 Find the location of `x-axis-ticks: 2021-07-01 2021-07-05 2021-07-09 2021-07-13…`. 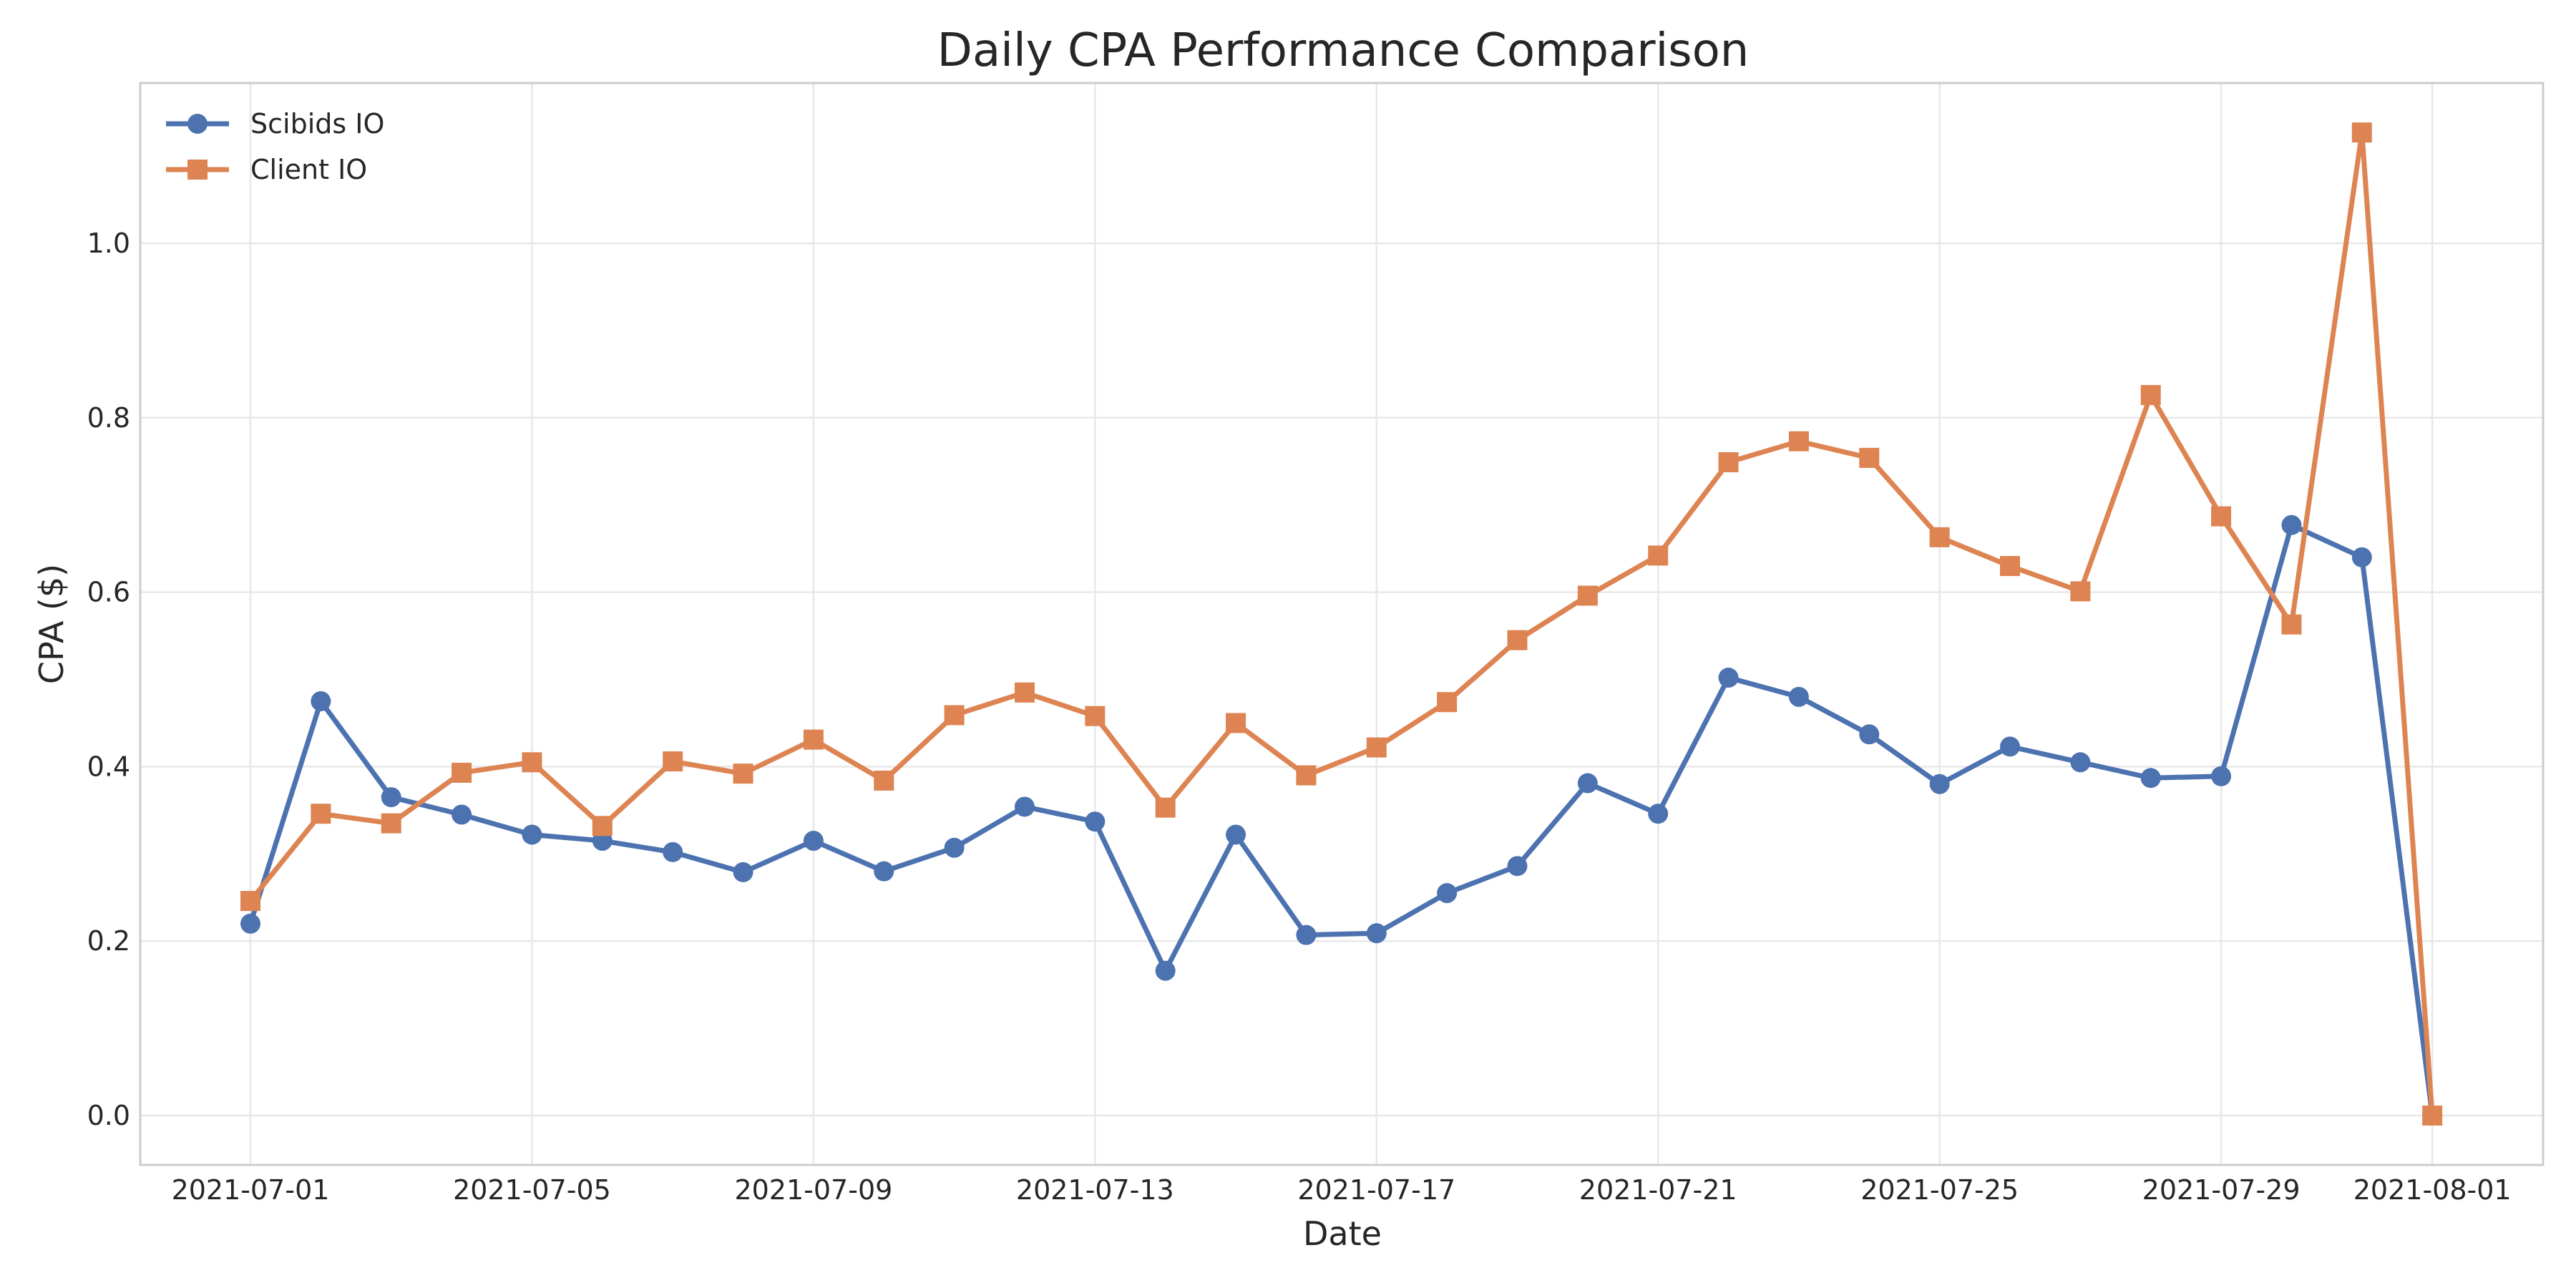

x-axis-ticks: 2021-07-01 2021-07-05 2021-07-09 2021-07-13… is located at coordinates (1342, 1190).